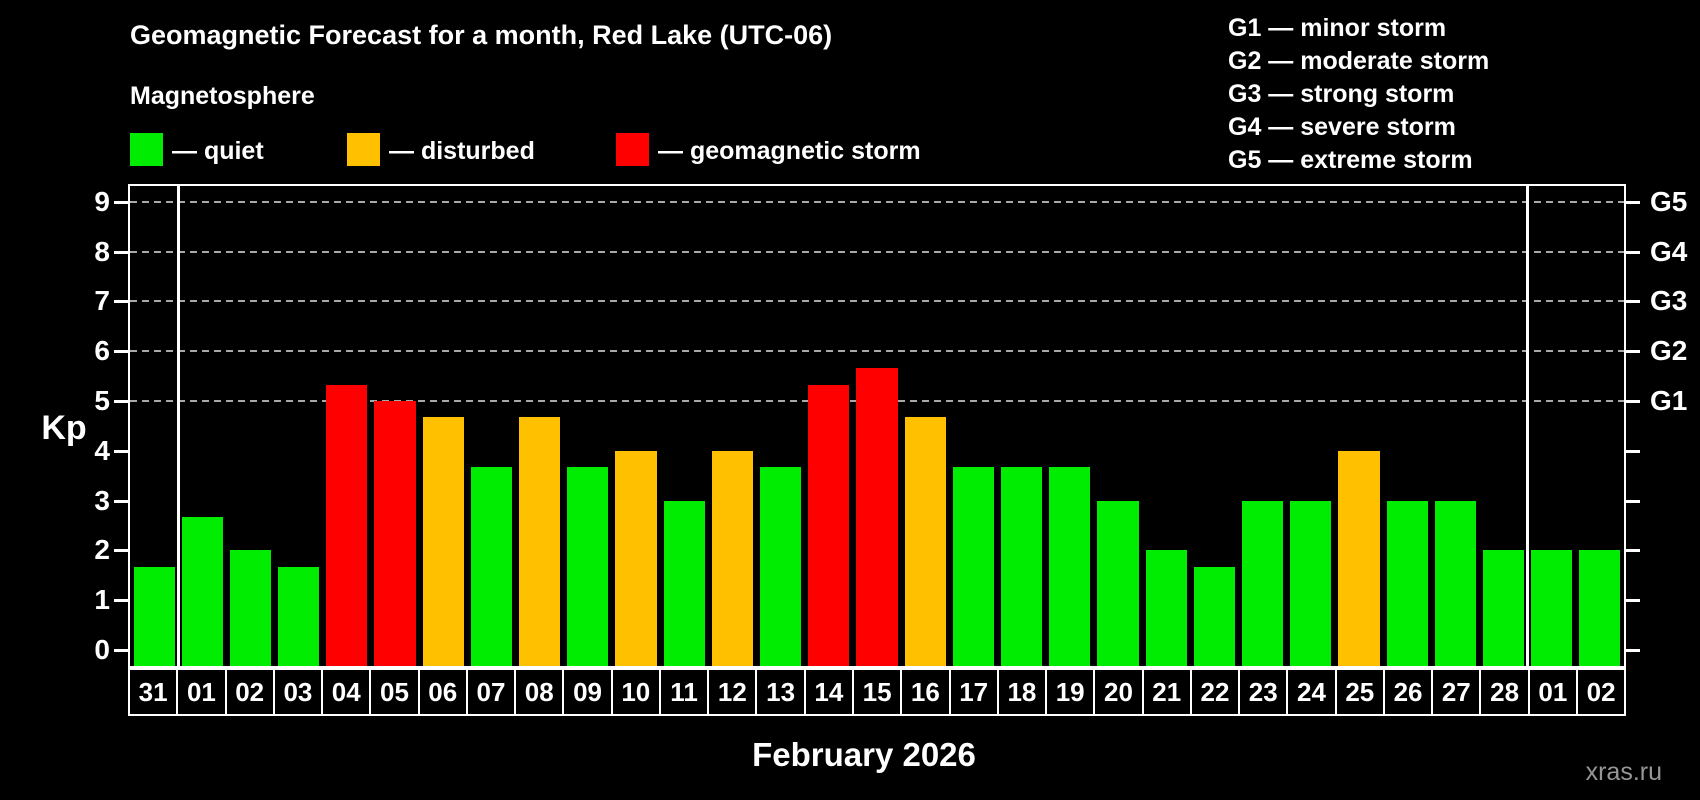  What do you see at coordinates (346, 692) in the screenshot?
I see `date-cell-04: 04` at bounding box center [346, 692].